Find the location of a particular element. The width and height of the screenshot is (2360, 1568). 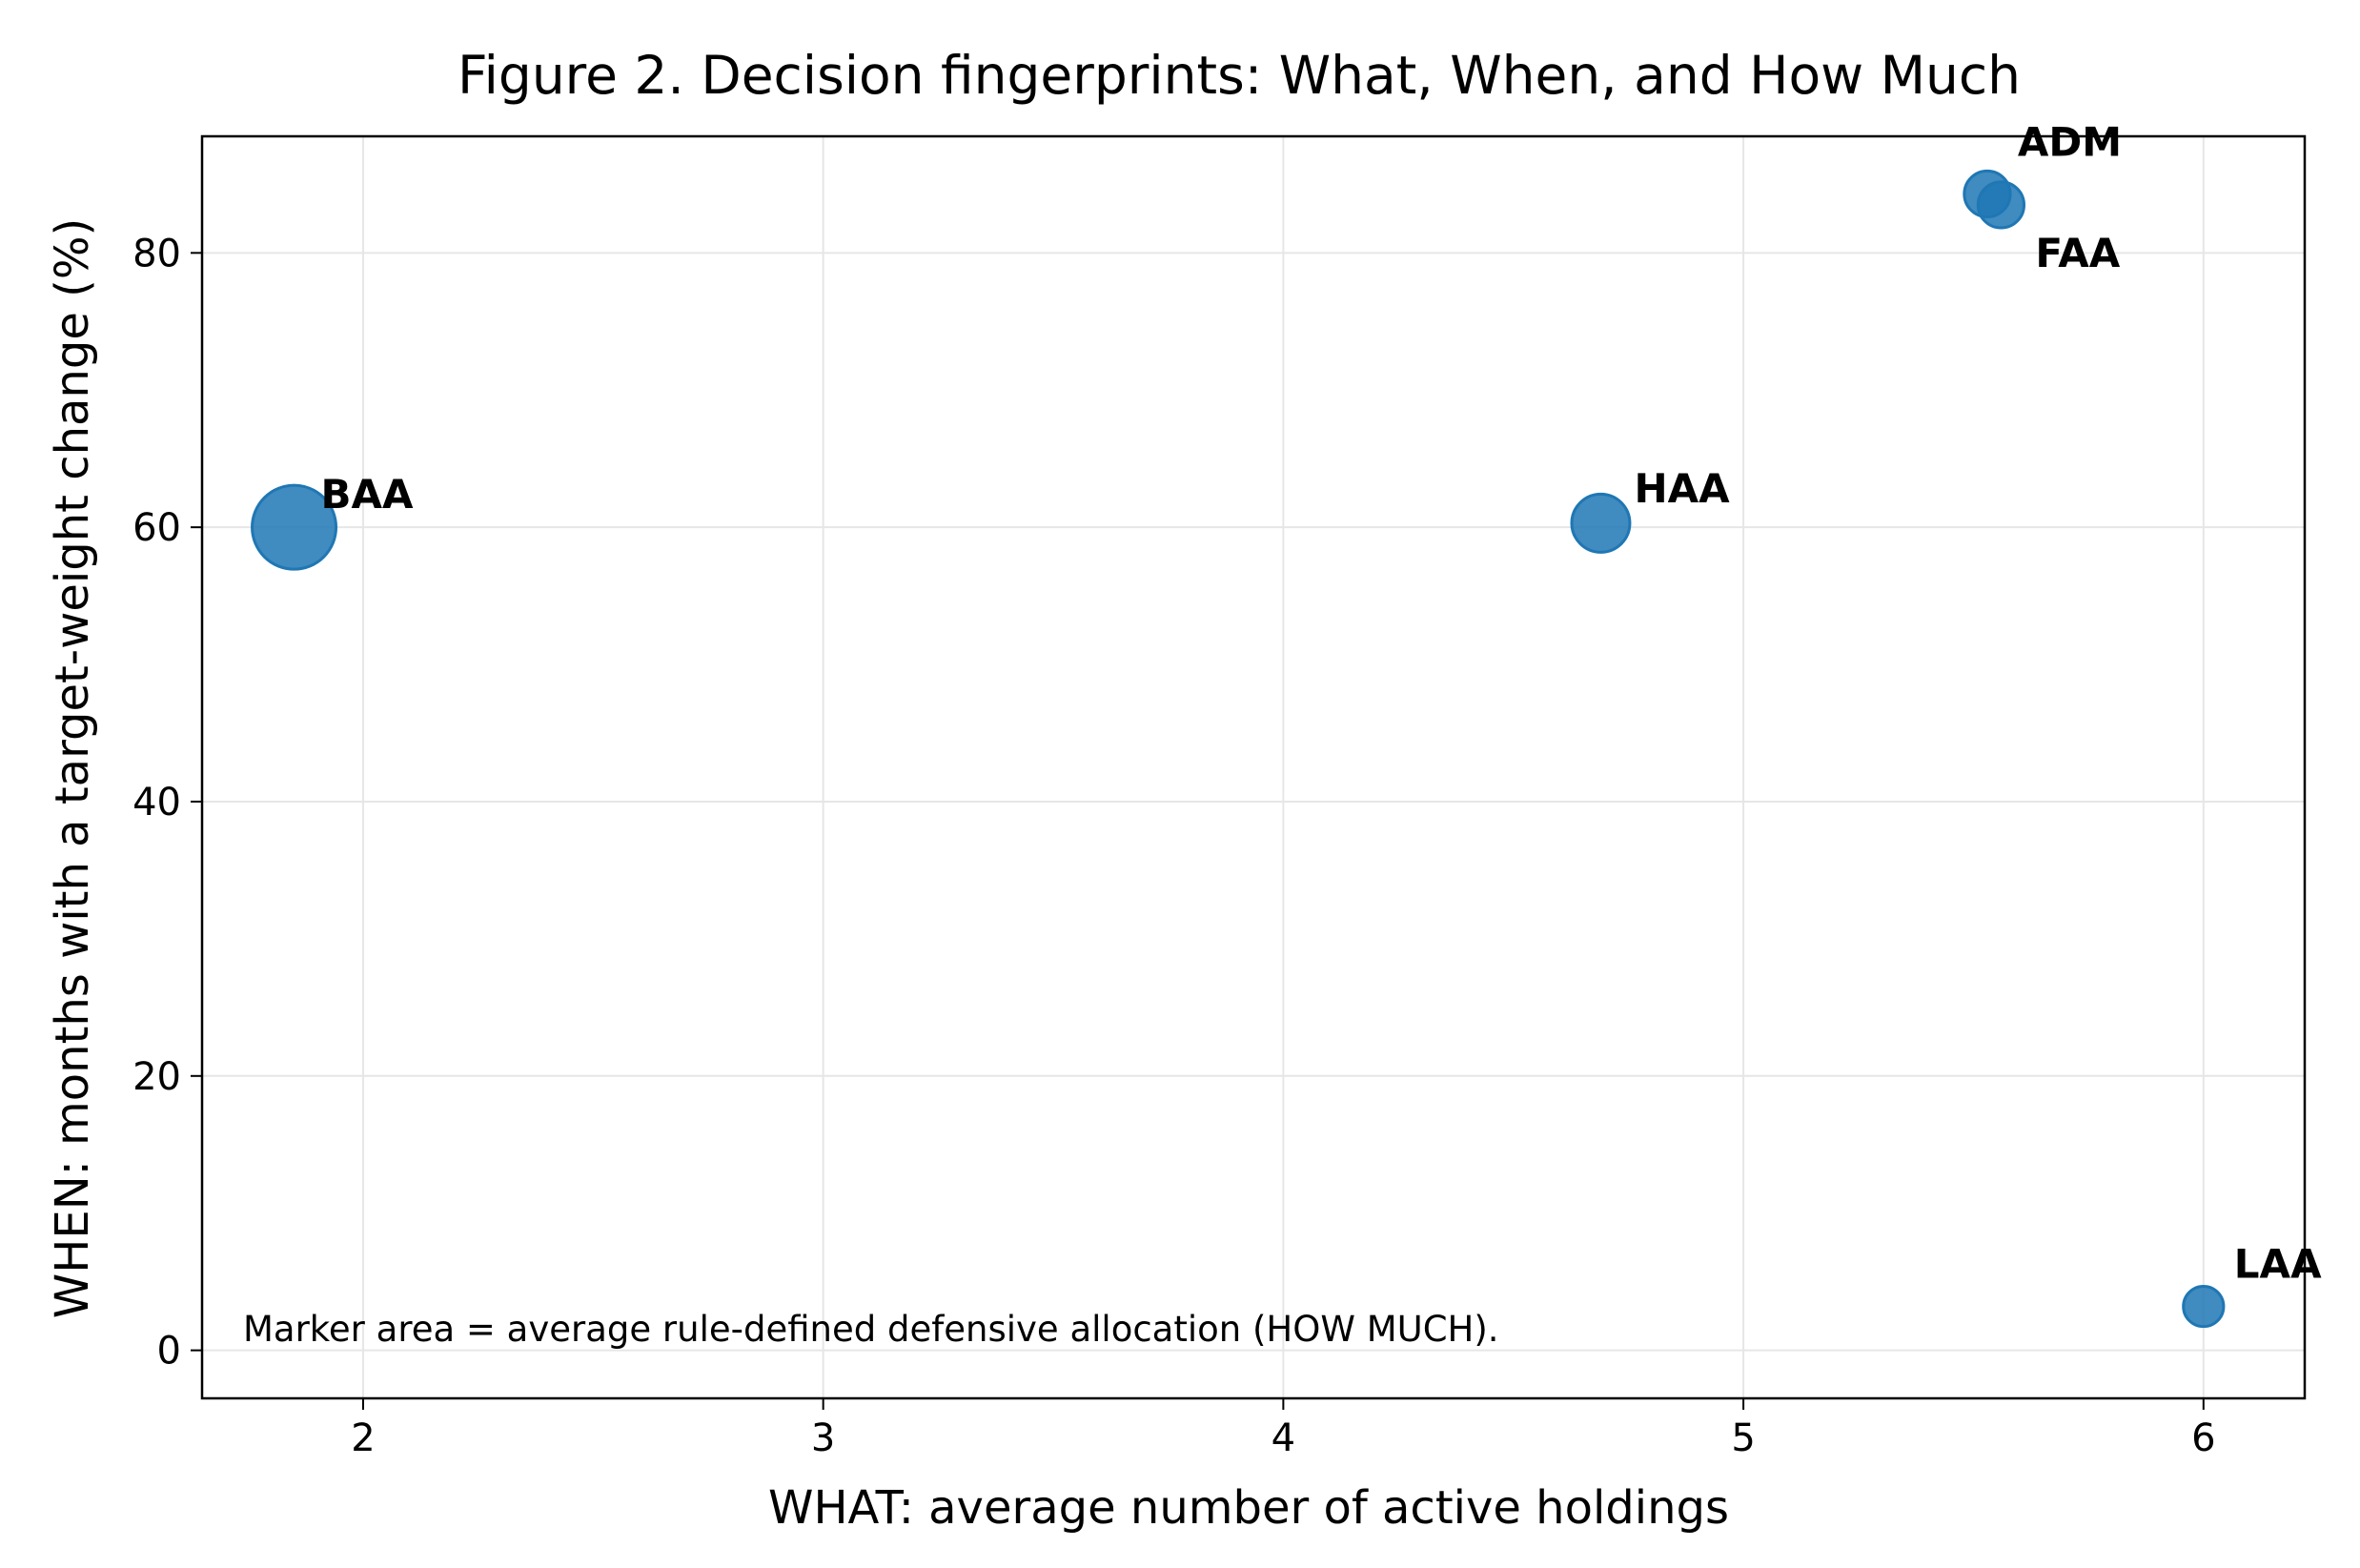

x-tick-label: 5 is located at coordinates (1743, 1438).